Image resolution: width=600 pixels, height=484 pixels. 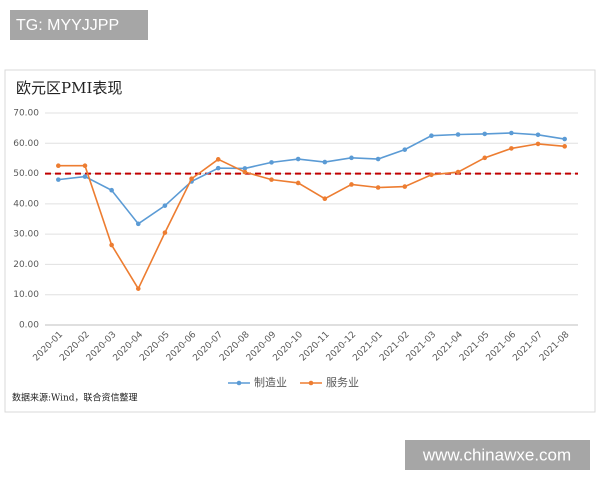 I want to click on y-tick-label: 20.00, so click(x=26, y=265).